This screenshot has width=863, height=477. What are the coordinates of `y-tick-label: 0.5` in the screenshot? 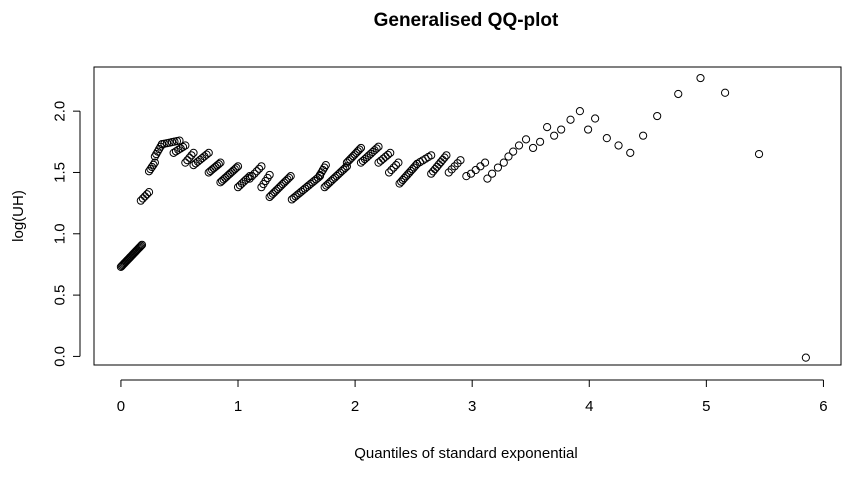 It's located at (60, 295).